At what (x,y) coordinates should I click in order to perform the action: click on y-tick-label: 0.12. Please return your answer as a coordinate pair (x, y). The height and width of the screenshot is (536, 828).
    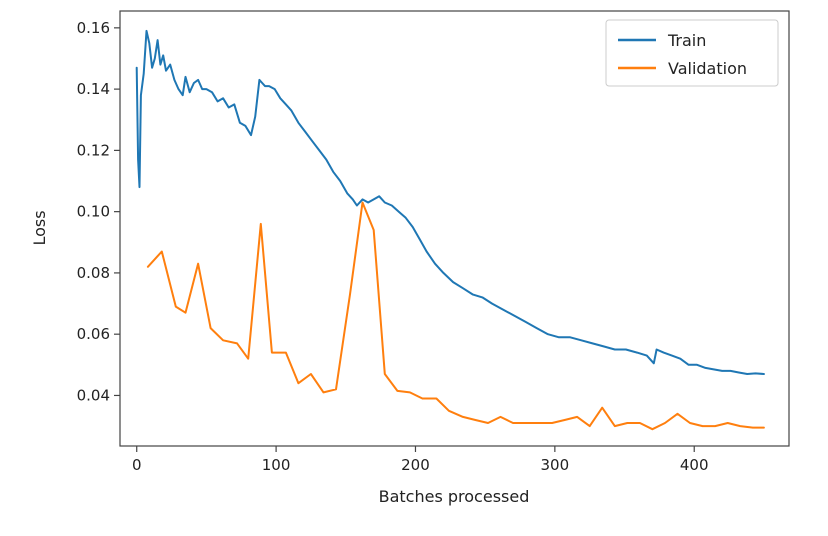
    Looking at the image, I should click on (93, 150).